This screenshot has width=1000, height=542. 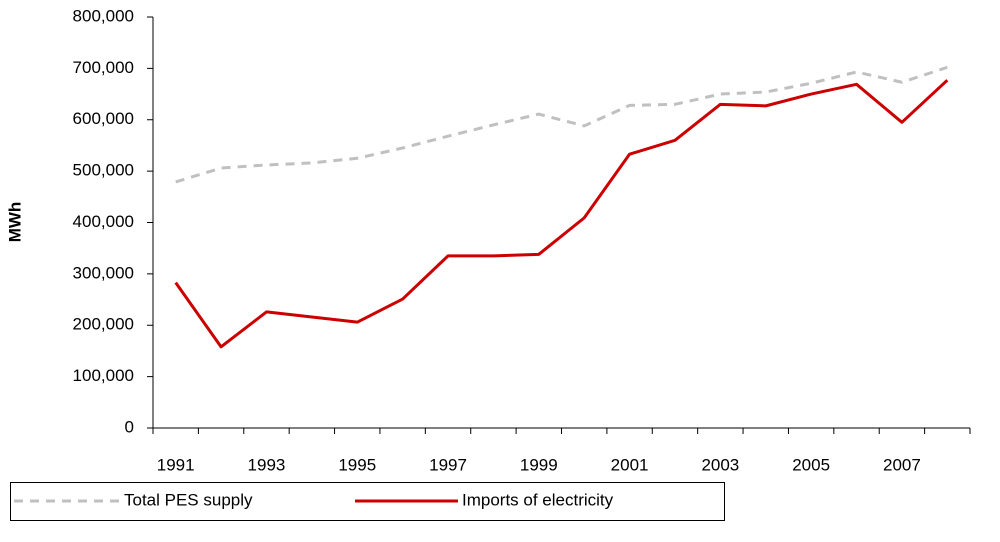 I want to click on y-tick-label: 300,000, so click(x=103, y=272).